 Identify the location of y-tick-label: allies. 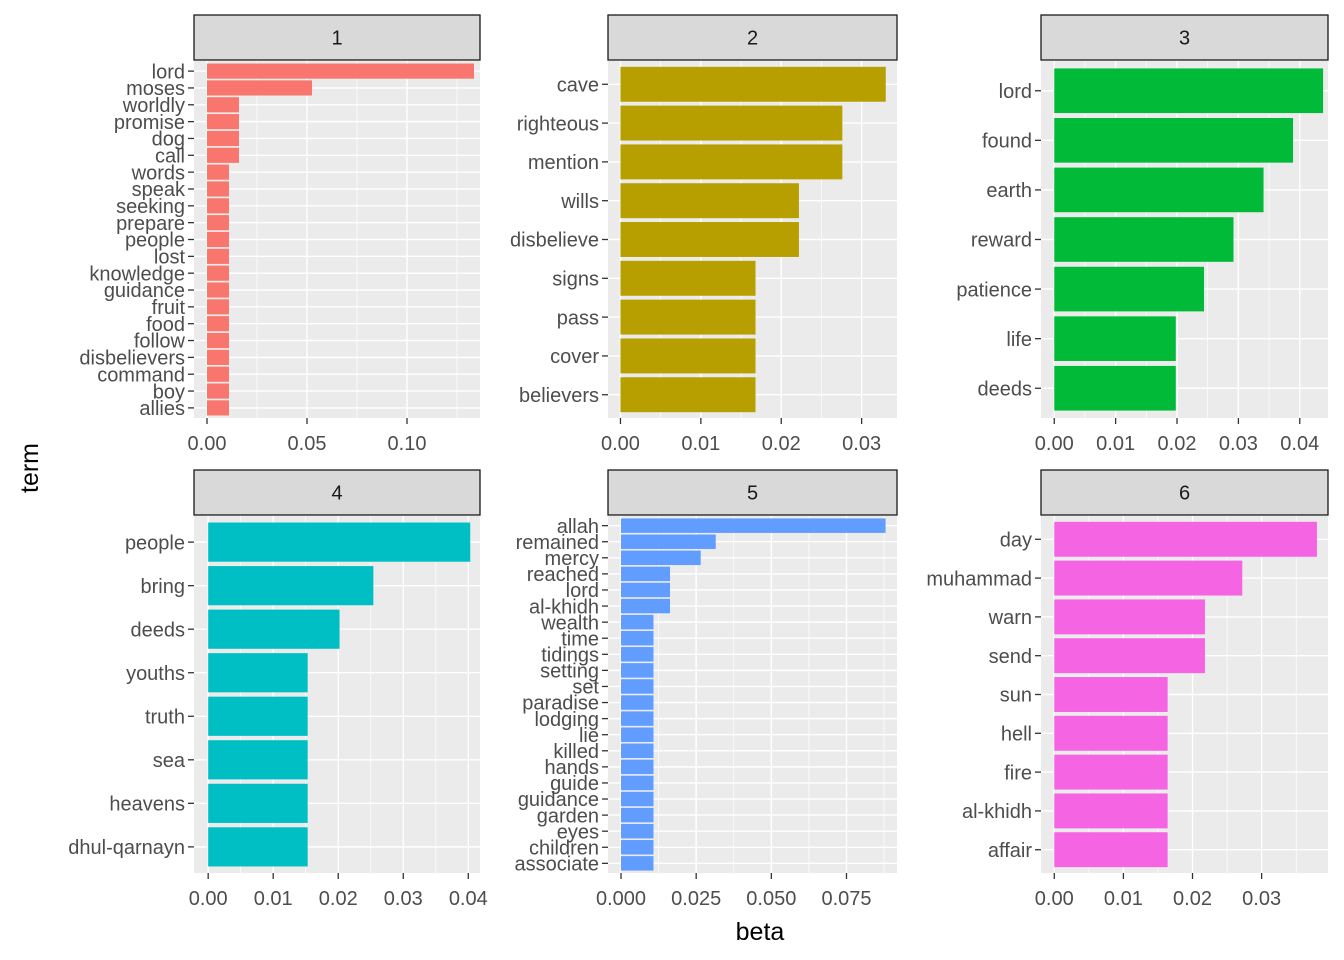
(162, 409).